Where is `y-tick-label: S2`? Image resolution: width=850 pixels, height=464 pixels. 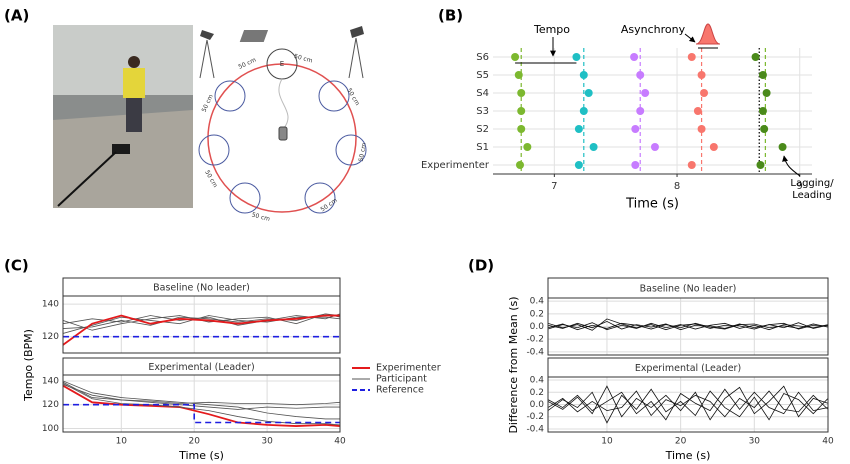
y-tick-label: S2 is located at coordinates (482, 129).